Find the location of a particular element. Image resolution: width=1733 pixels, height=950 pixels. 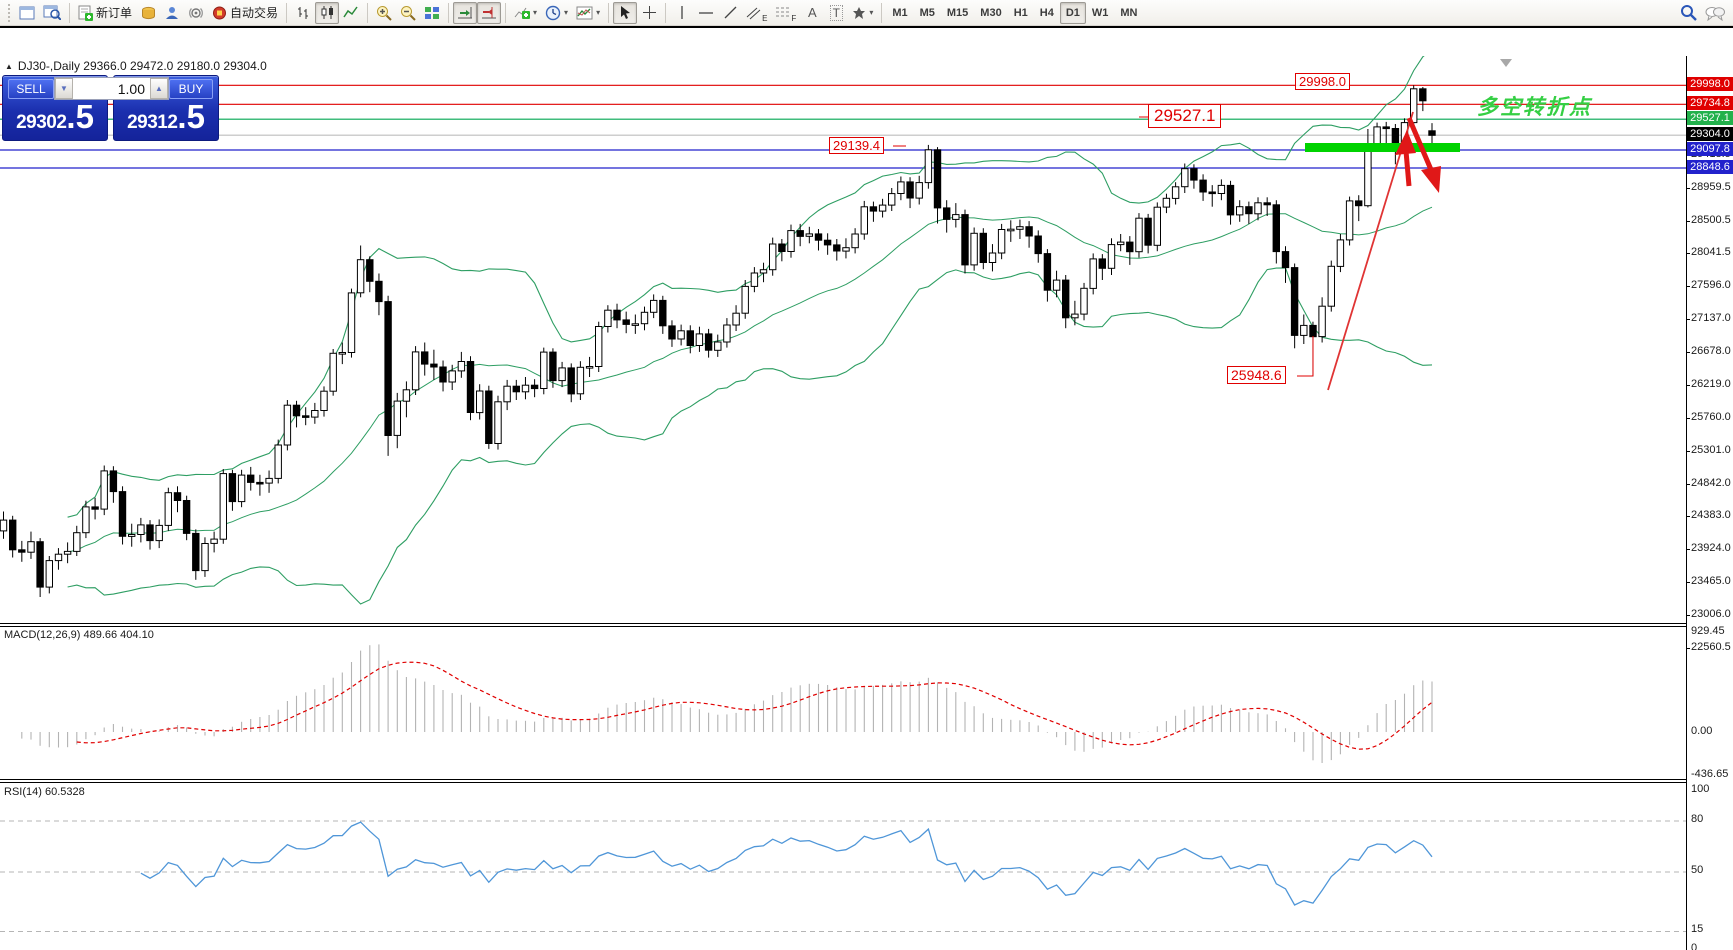

sell-label: SELL is located at coordinates (31, 89).